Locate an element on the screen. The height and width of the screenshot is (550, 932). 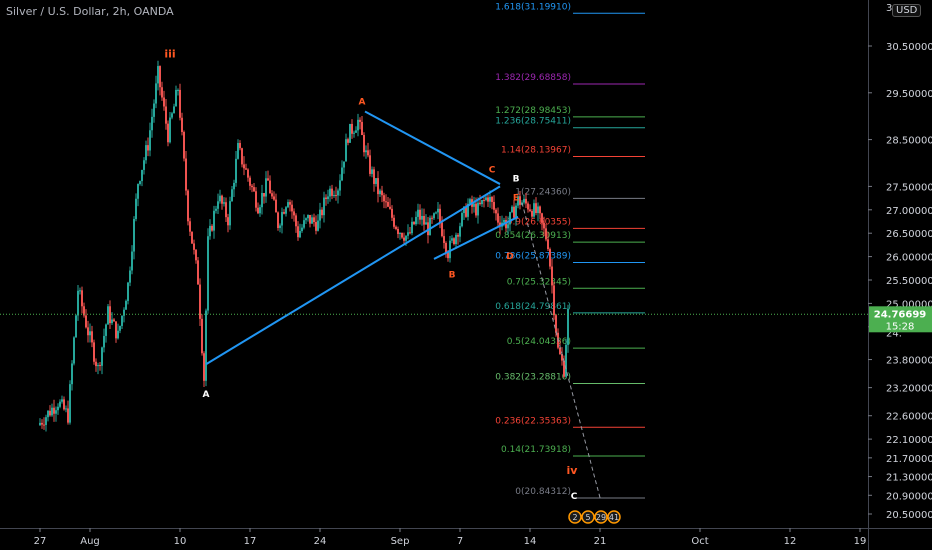
time-tick-label: 19 is located at coordinates (860, 541).